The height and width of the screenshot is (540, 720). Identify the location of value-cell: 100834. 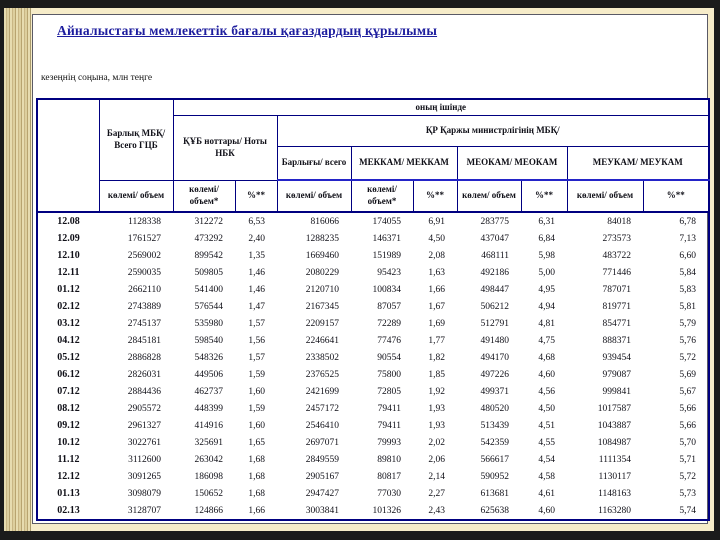
(387, 289).